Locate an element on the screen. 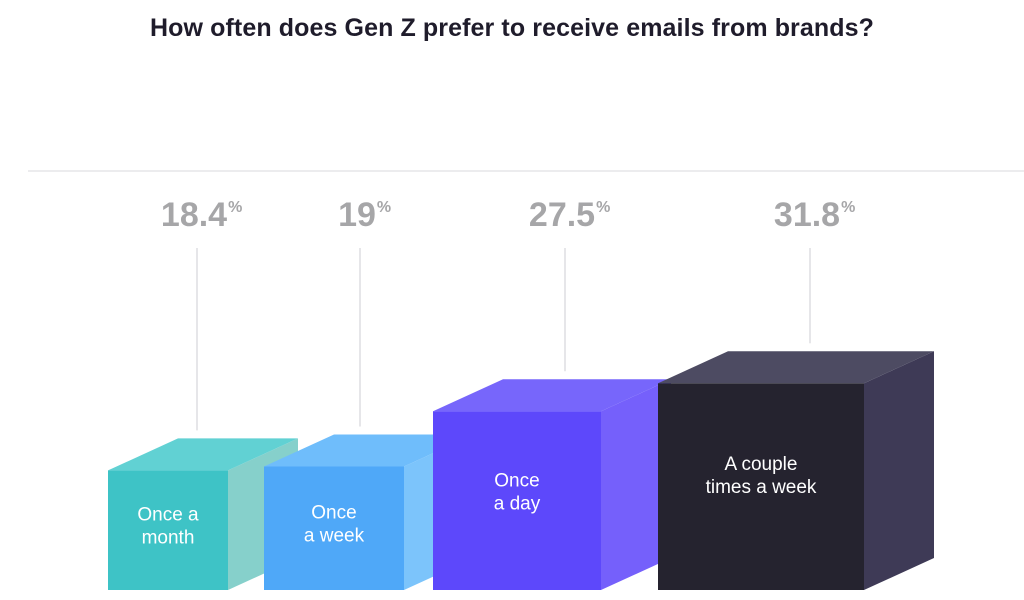  category-label: Once a month is located at coordinates (168, 527).